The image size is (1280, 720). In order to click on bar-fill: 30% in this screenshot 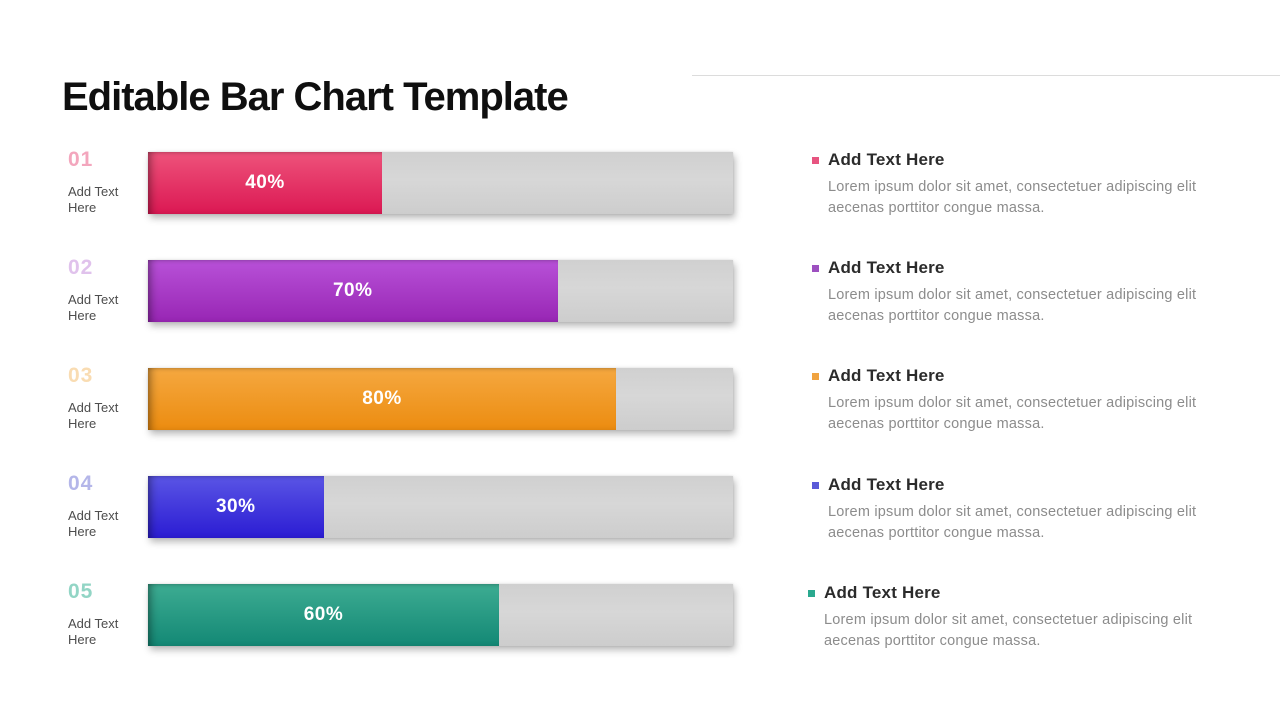, I will do `click(236, 507)`.